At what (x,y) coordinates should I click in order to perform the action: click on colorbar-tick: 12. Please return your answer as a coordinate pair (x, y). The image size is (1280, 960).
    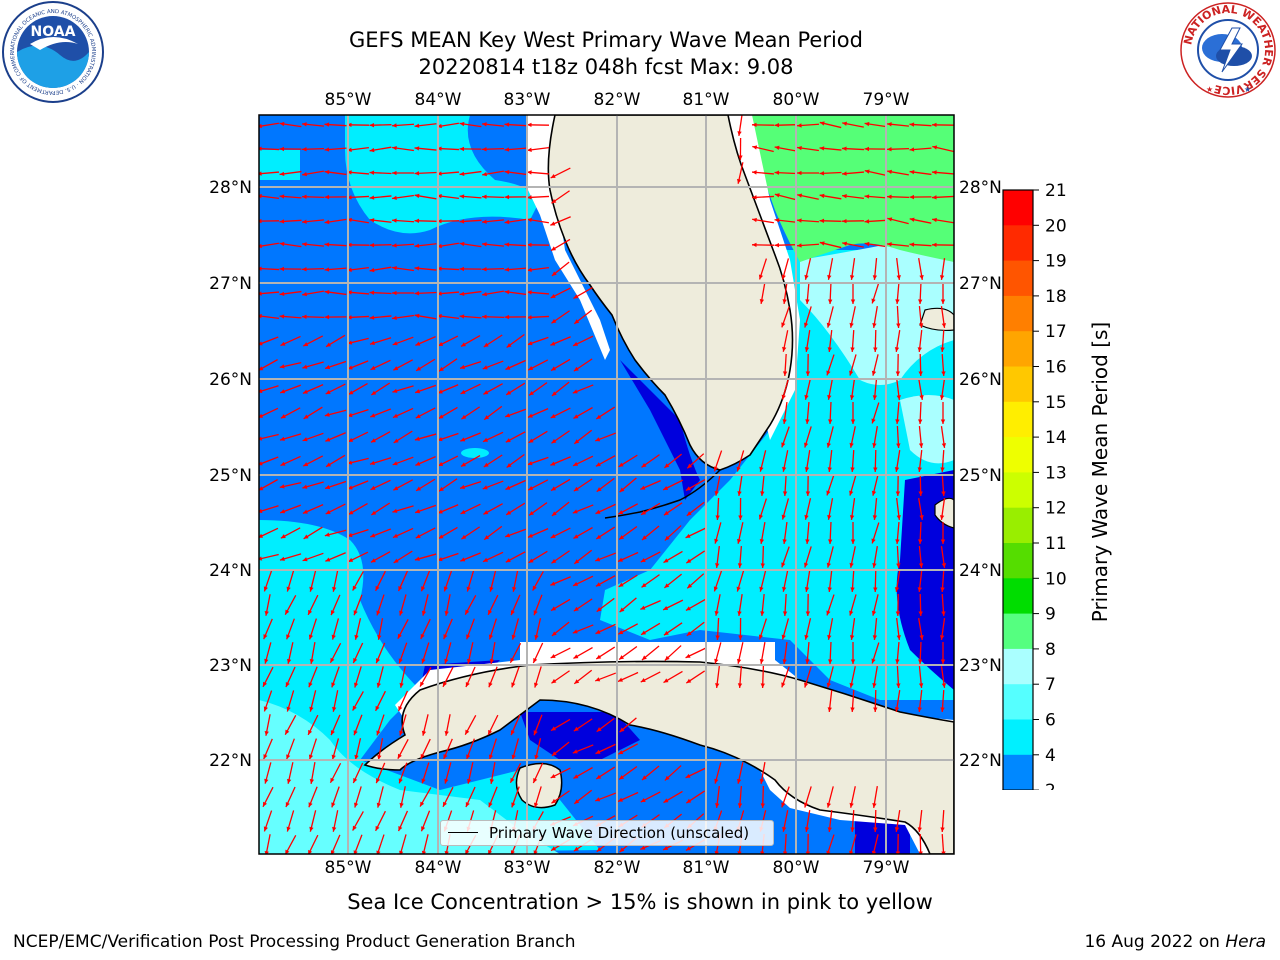
    Looking at the image, I should click on (1056, 509).